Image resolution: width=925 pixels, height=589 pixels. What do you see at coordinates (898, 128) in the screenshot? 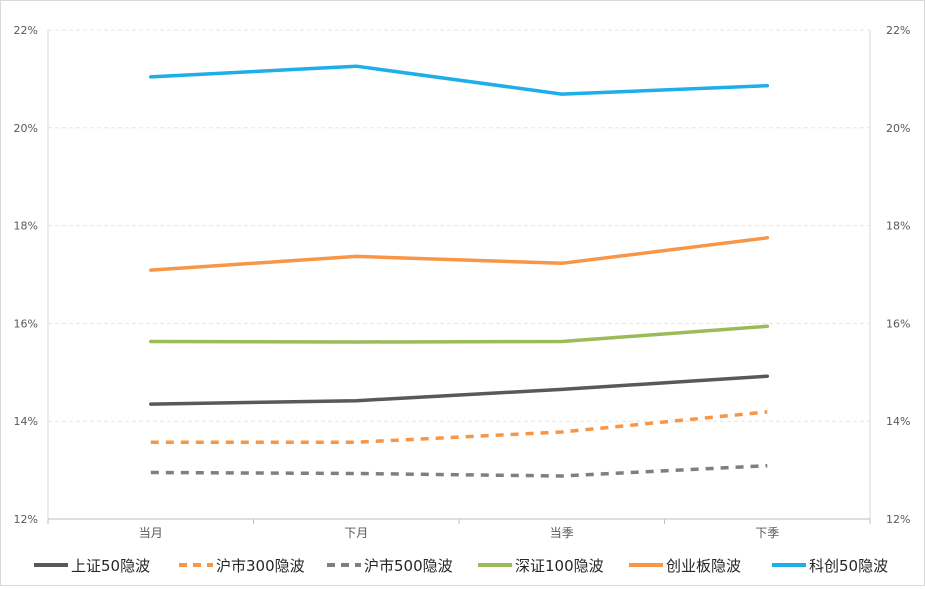
I see `y-tick-label-right: 20%` at bounding box center [898, 128].